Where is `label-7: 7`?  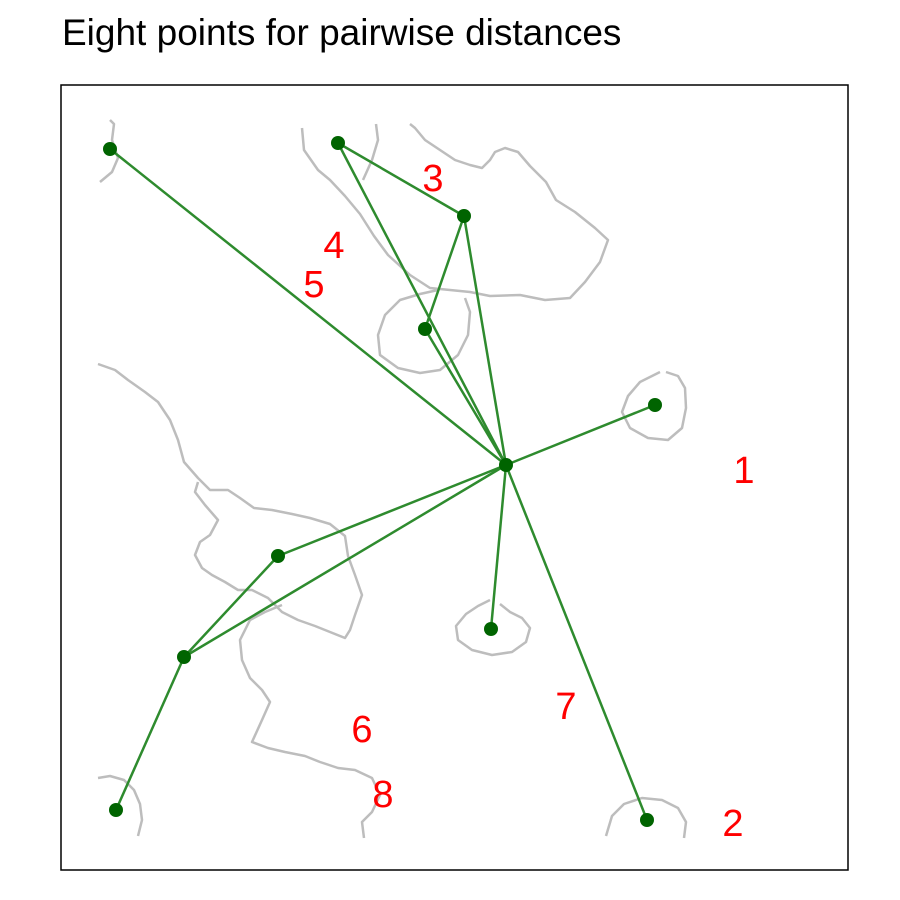 label-7: 7 is located at coordinates (565, 707).